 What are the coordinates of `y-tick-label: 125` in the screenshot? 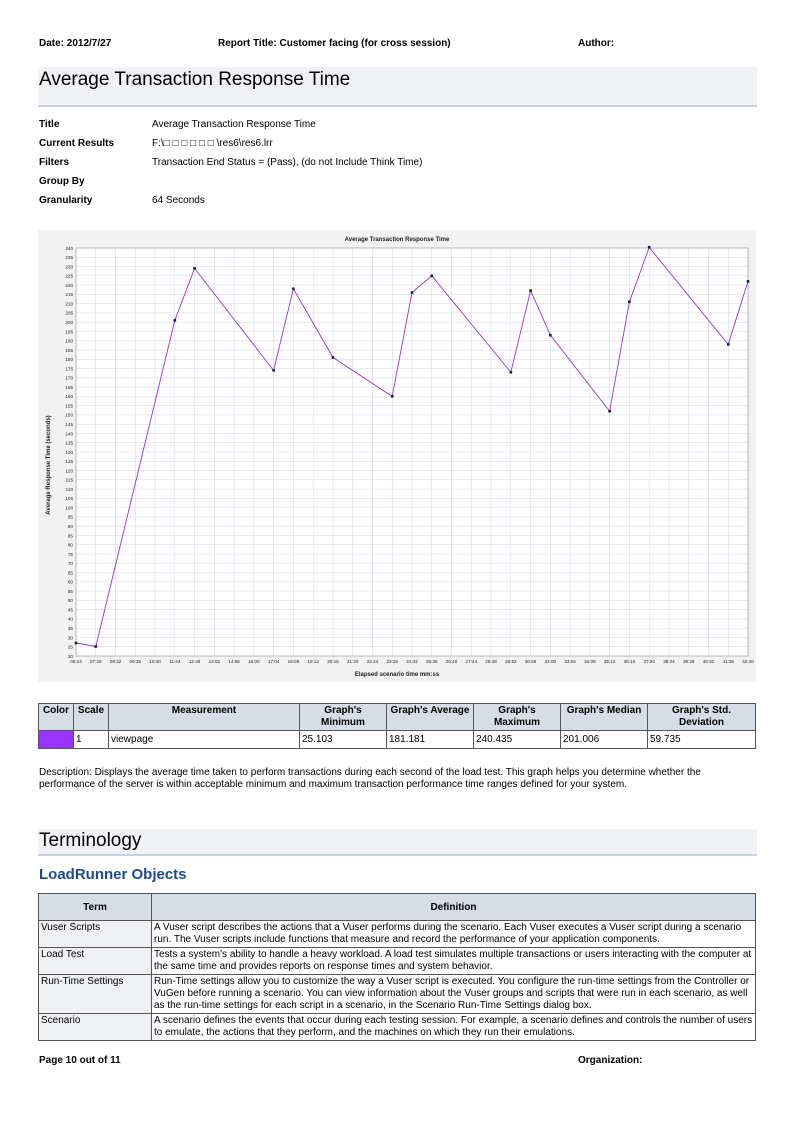 It's located at (69, 461).